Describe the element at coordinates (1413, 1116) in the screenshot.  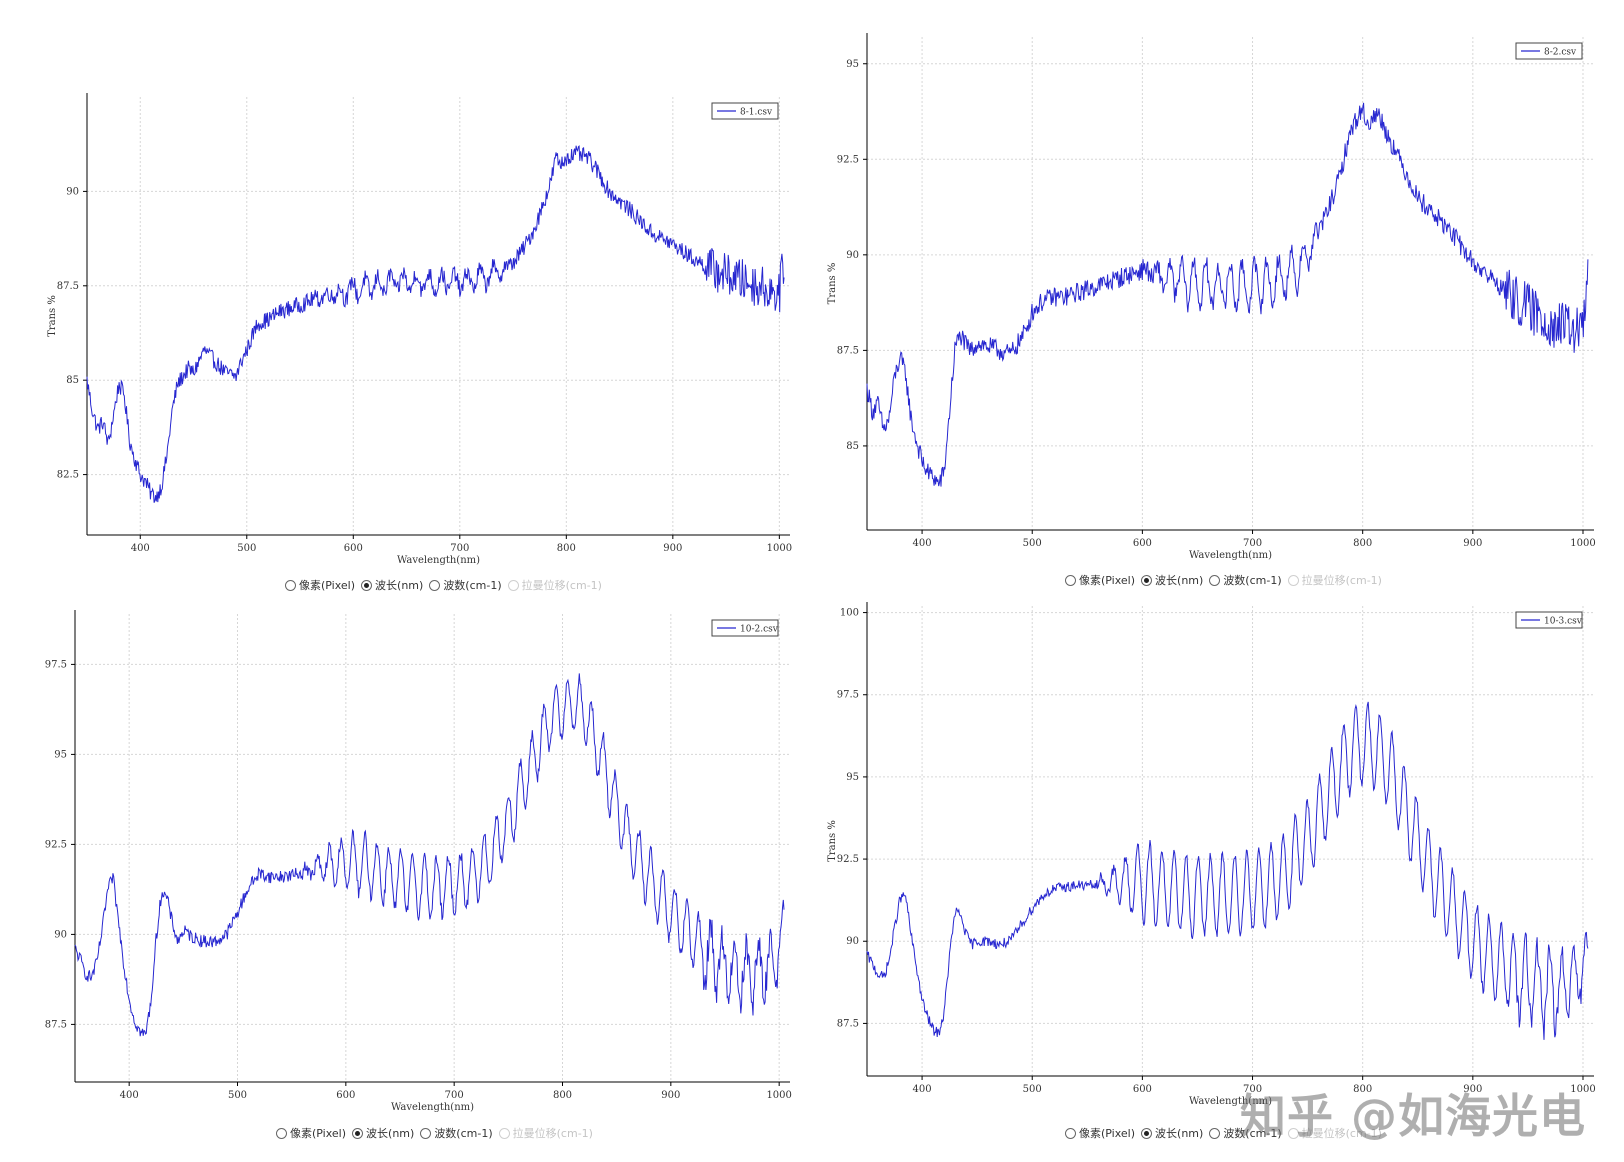
I see `watermark: 知乎 @如海光电` at that location.